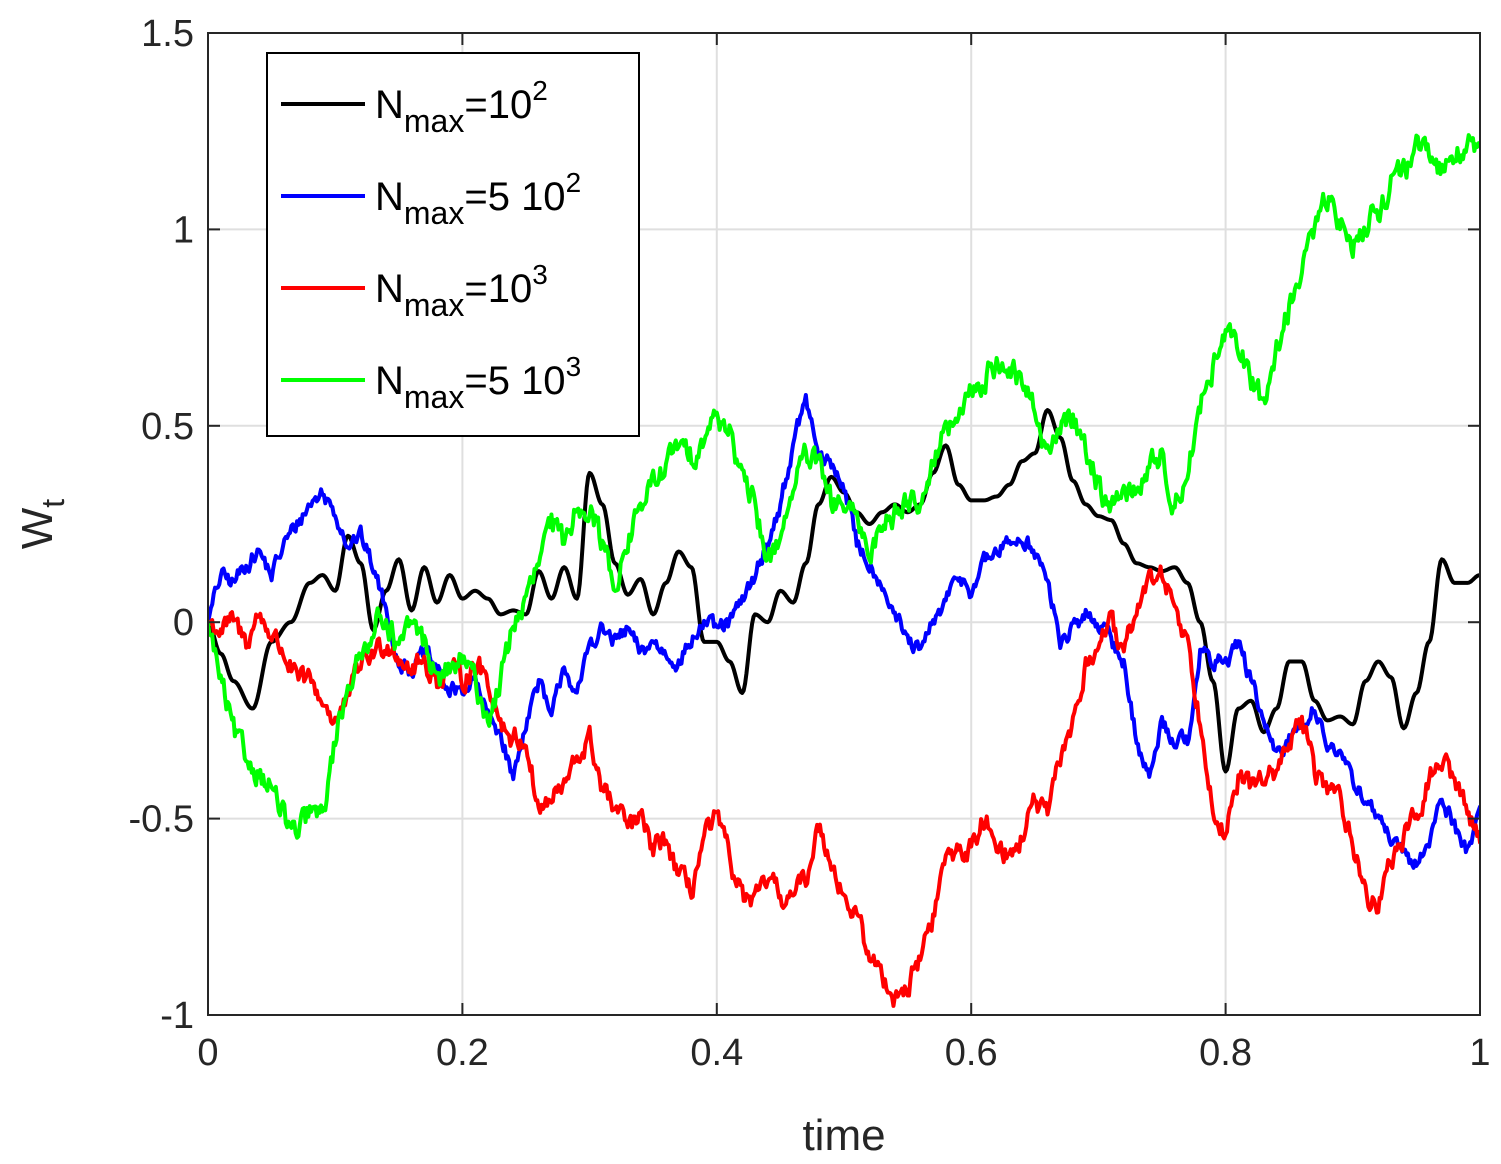 The image size is (1501, 1164). I want to click on x-tick-label: 0.8, so click(1225, 1053).